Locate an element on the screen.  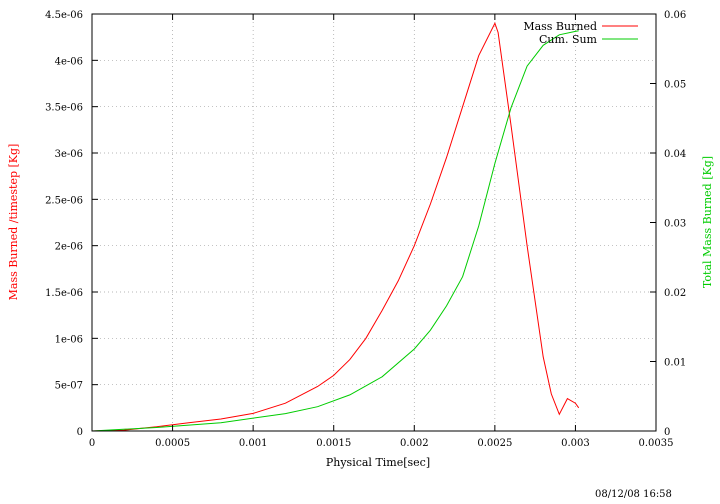
y2-tick-label: 0.03 is located at coordinates (675, 224).